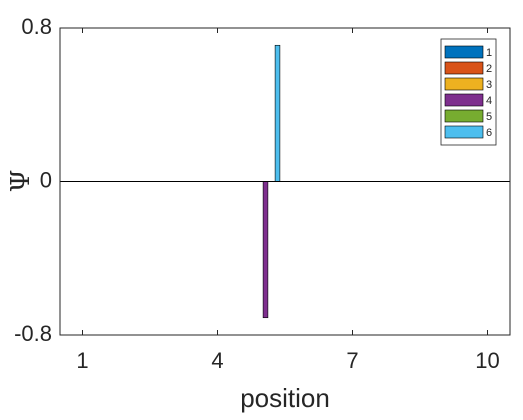  What do you see at coordinates (36, 26) in the screenshot?
I see `y-tick-label: 0.8` at bounding box center [36, 26].